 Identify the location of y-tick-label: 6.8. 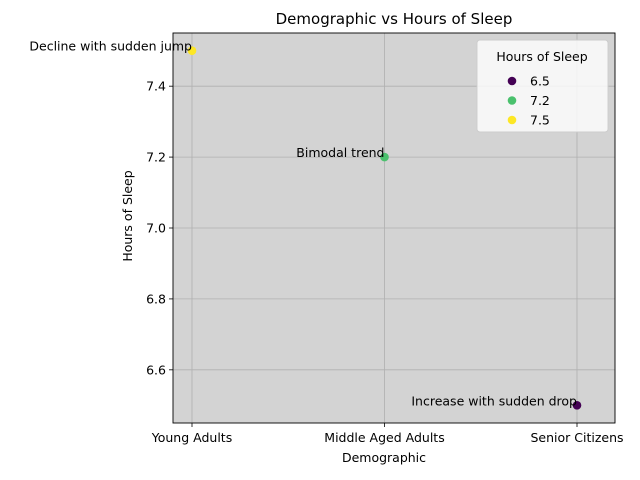
(156, 298).